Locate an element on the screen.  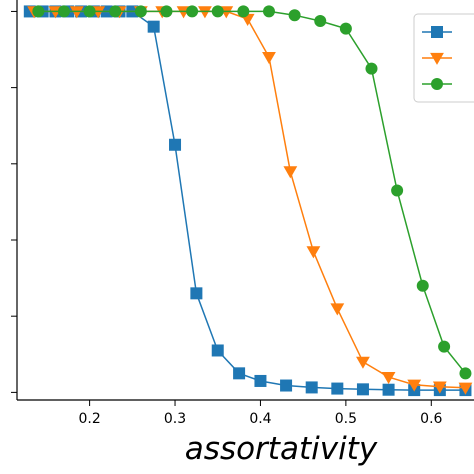
x-tick-label: 0.5 is located at coordinates (346, 419).